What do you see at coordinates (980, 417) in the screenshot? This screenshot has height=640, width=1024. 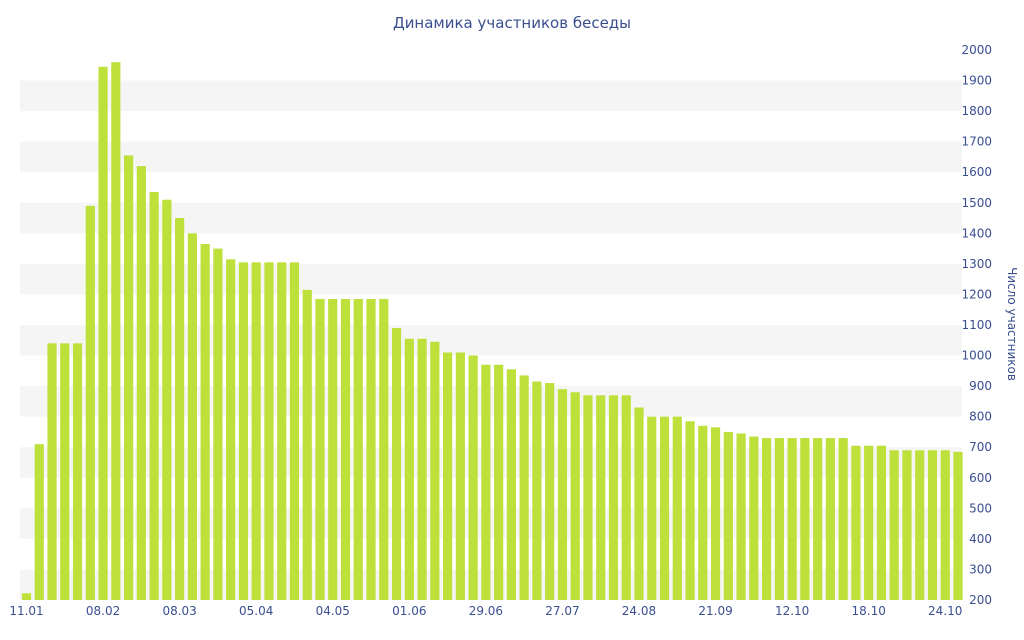 I see `y-tick-label: 800` at bounding box center [980, 417].